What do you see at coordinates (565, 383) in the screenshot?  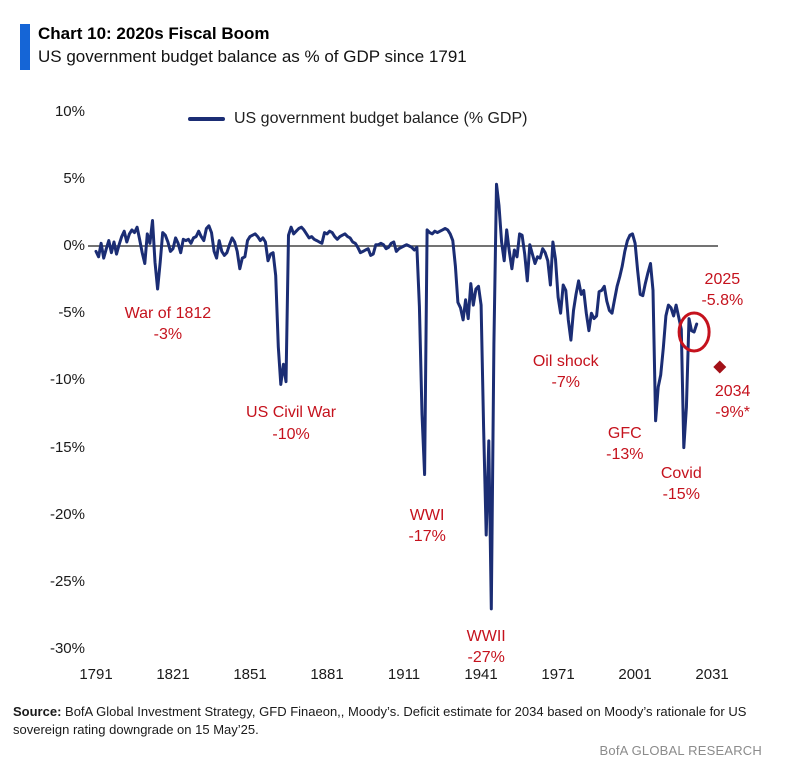 I see `annotation-value: -7%` at bounding box center [565, 383].